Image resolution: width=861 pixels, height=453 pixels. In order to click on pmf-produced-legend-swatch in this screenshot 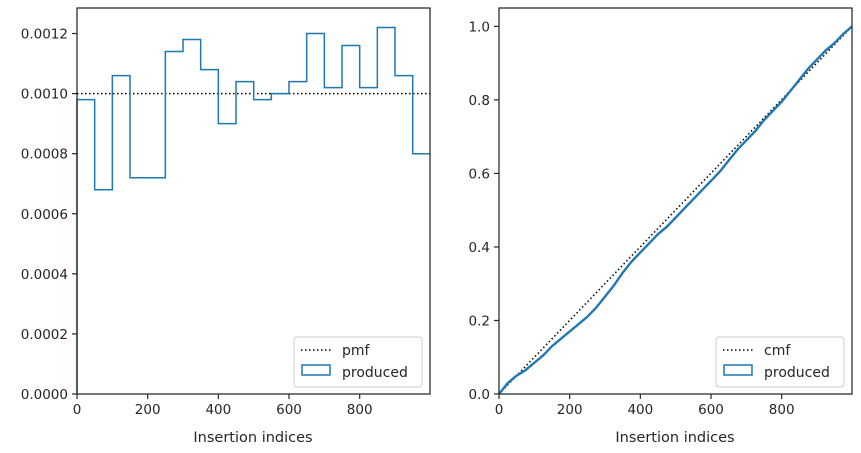, I will do `click(316, 370)`.